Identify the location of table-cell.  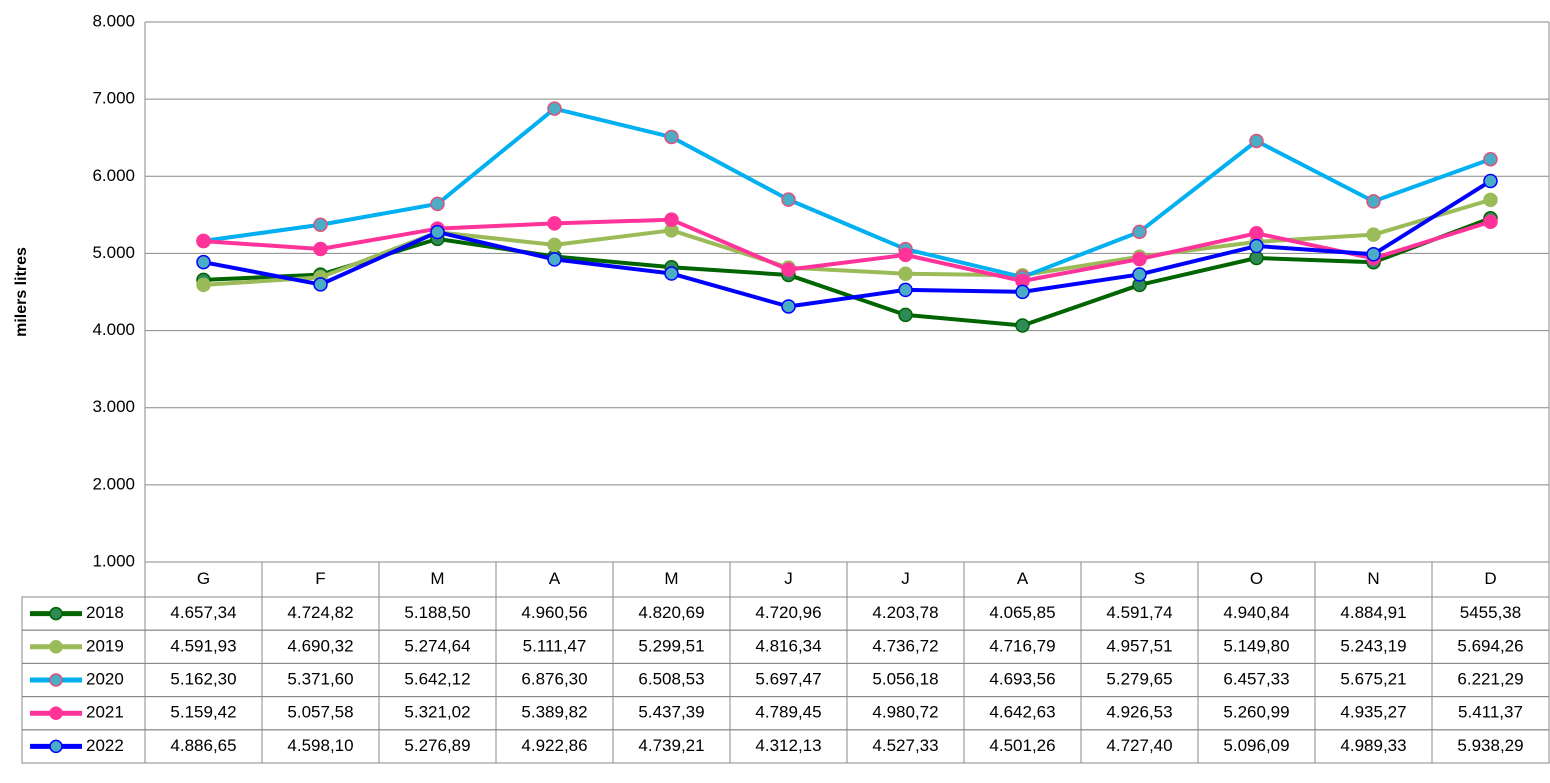
(1490, 746).